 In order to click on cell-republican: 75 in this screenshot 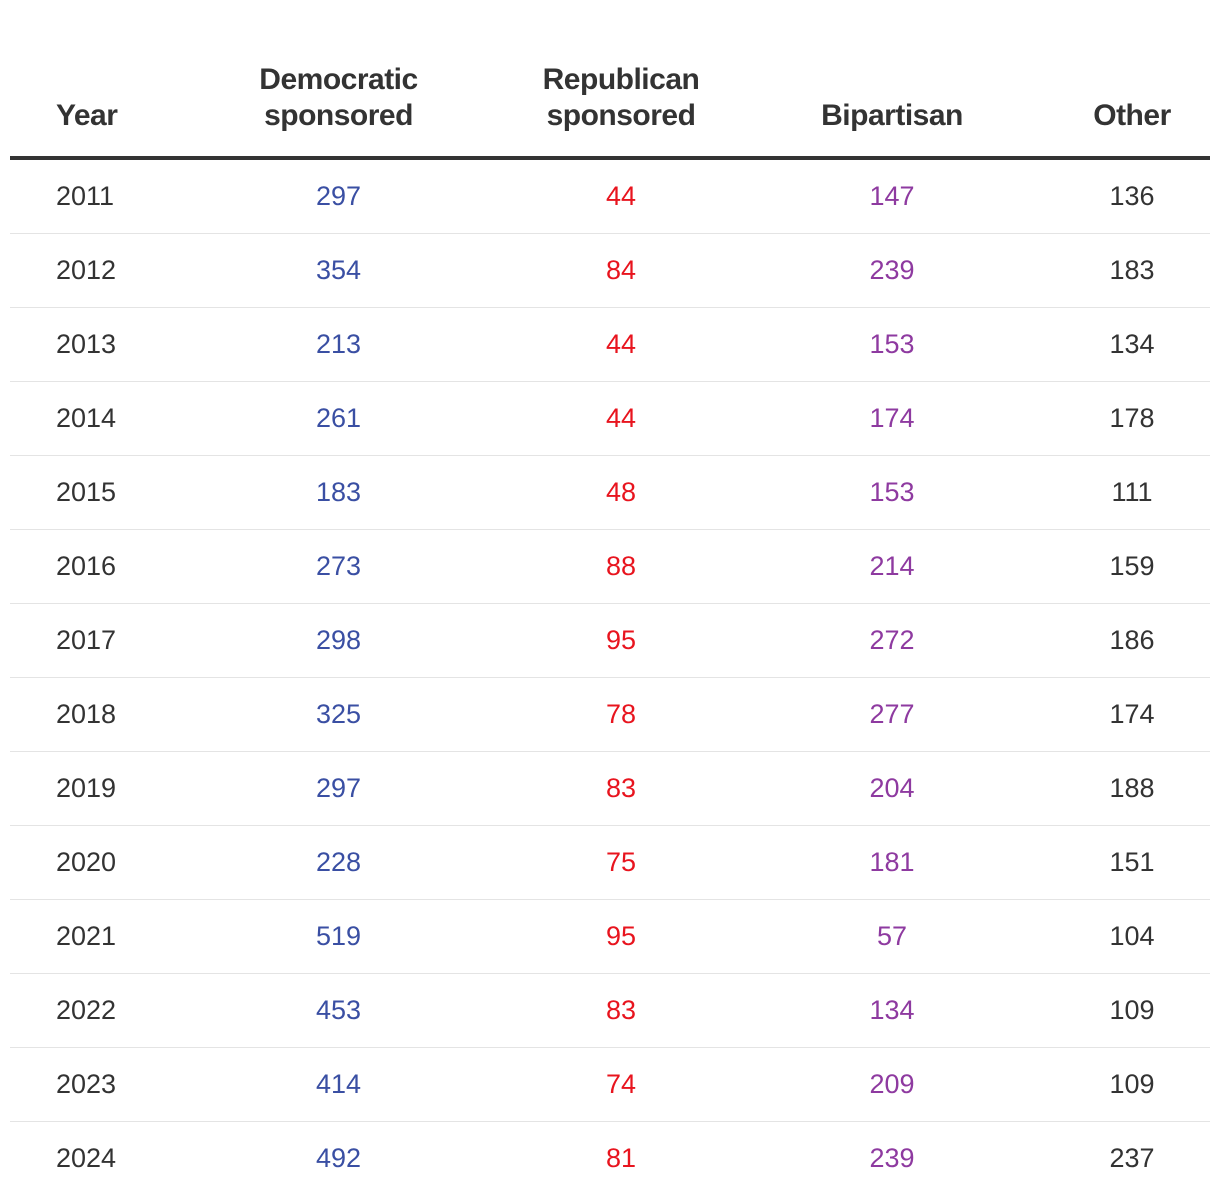, I will do `click(621, 863)`.